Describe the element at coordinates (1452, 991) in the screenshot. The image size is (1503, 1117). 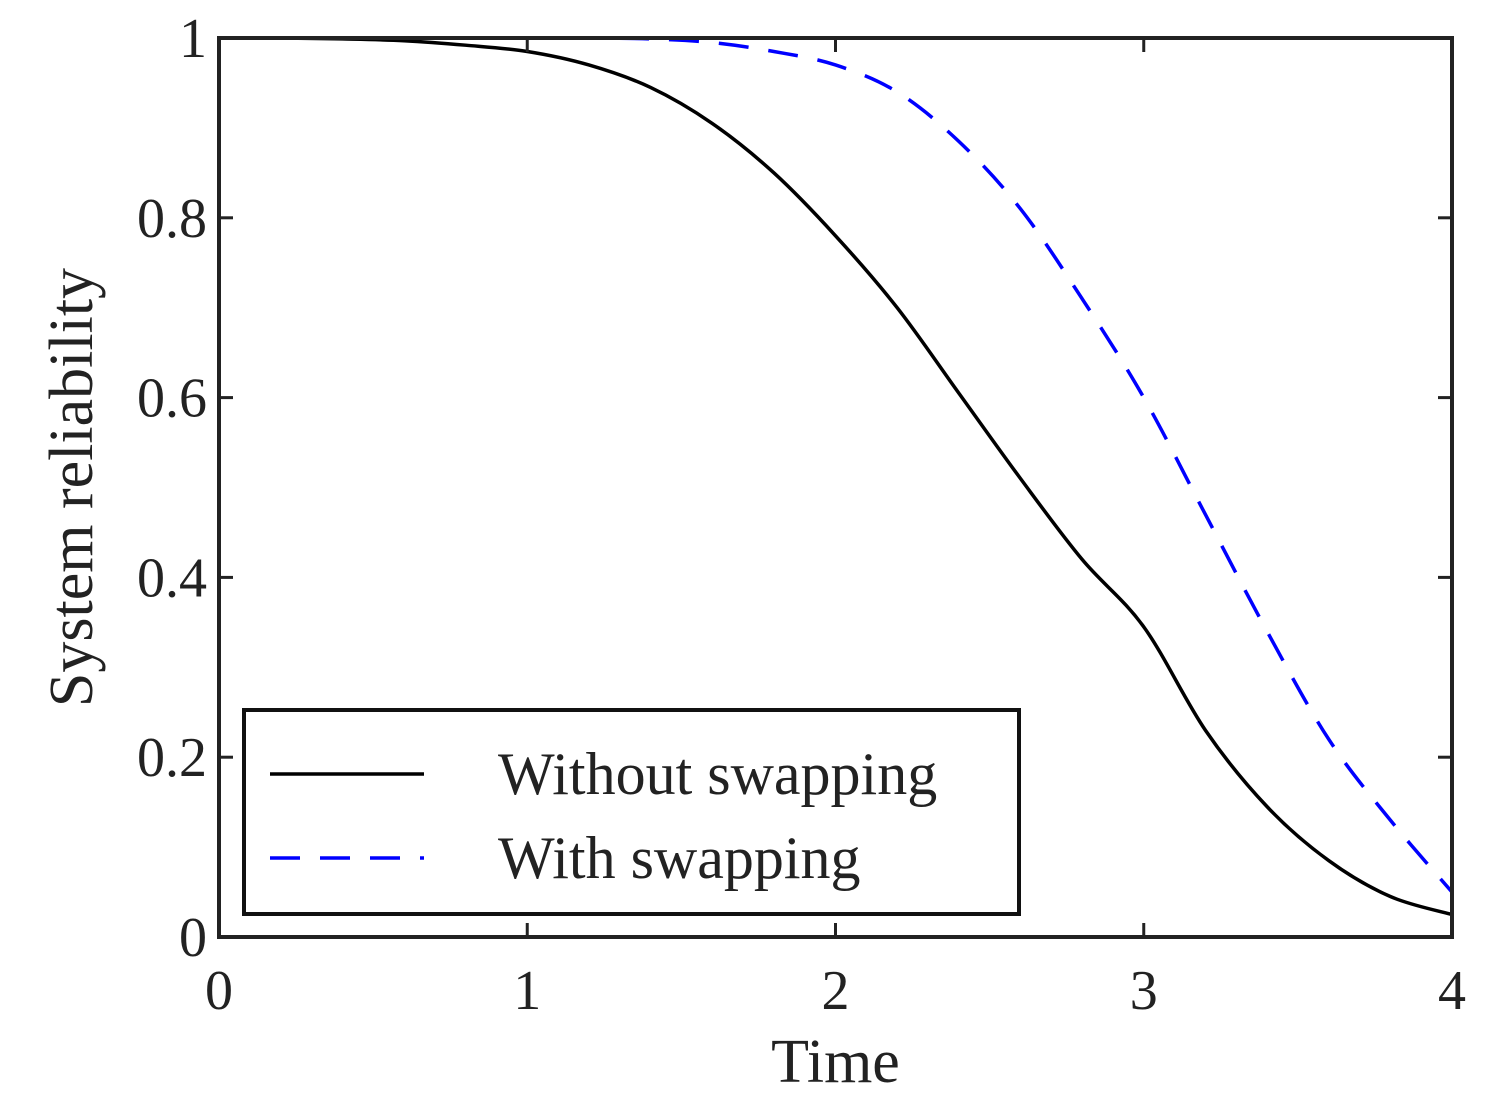
I see `x-tick-label: 4` at that location.